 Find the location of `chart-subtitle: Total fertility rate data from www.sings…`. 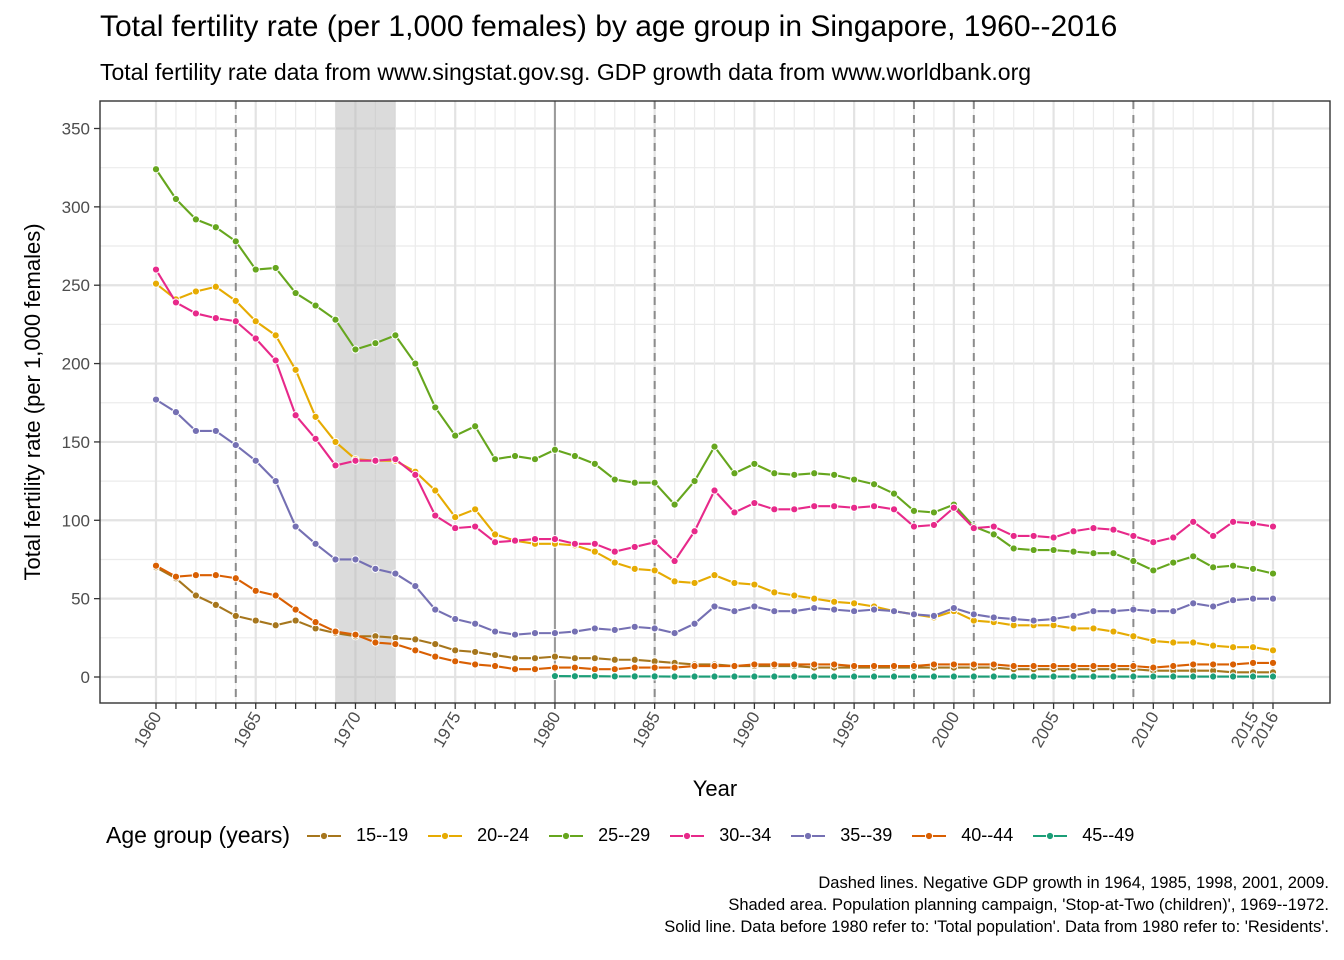

chart-subtitle: Total fertility rate data from www.sings… is located at coordinates (566, 72).